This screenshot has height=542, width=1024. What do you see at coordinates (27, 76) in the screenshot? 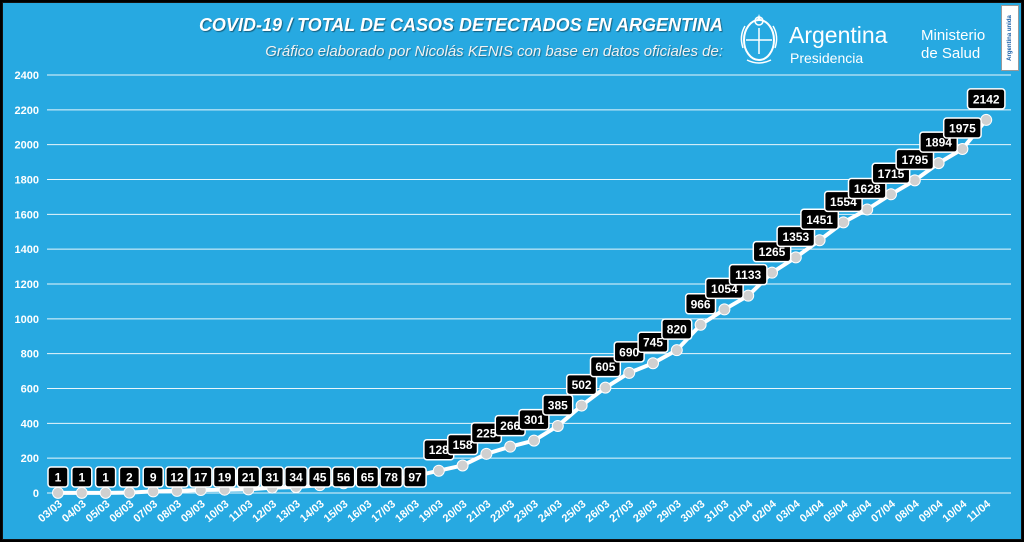
I see `y-tick-label: 2400` at bounding box center [27, 76].